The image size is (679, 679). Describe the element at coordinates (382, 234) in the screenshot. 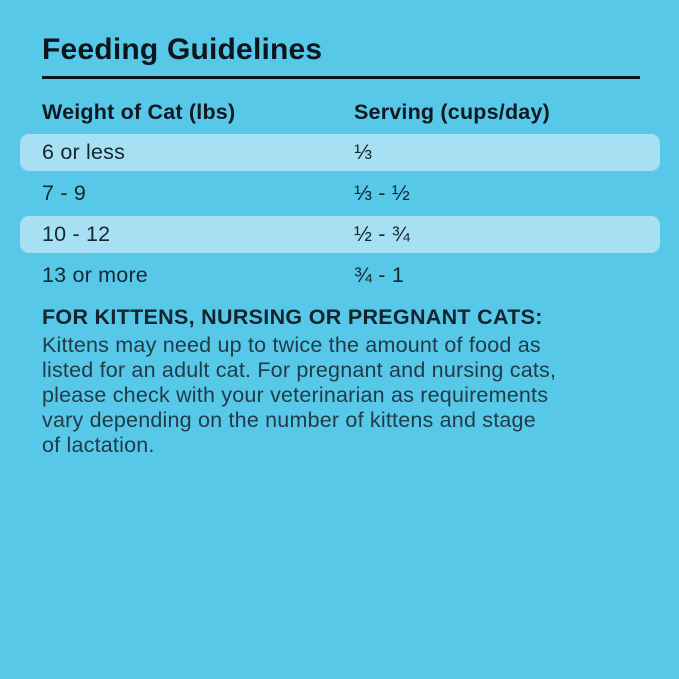

I see `serving-cell: ½ - ¾` at that location.